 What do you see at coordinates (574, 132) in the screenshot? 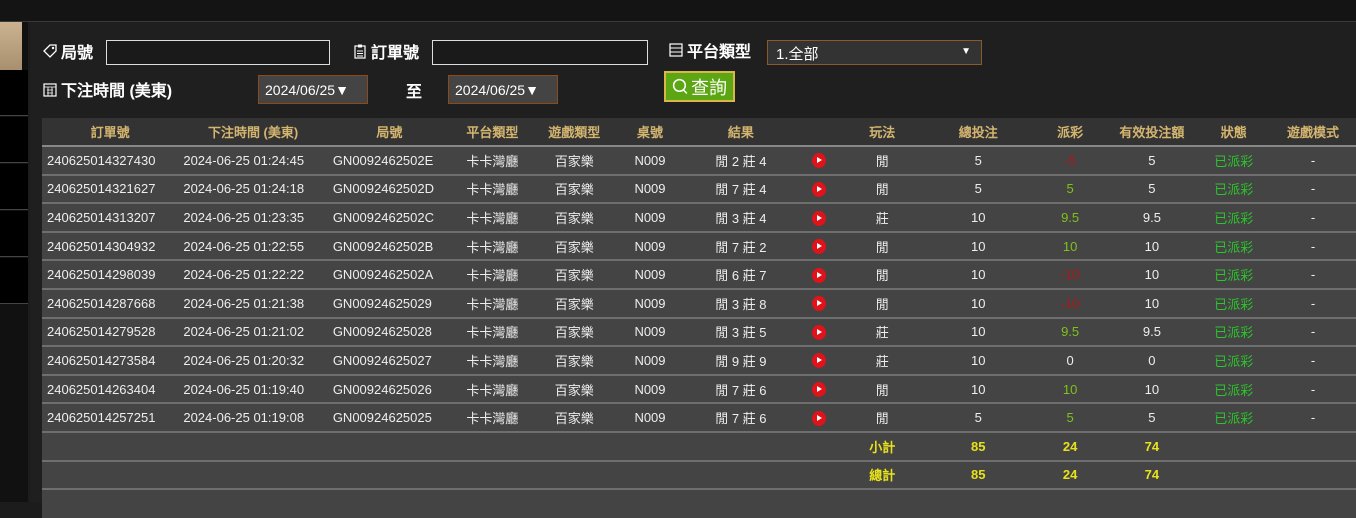
I see `column-header: 遊戲類型` at bounding box center [574, 132].